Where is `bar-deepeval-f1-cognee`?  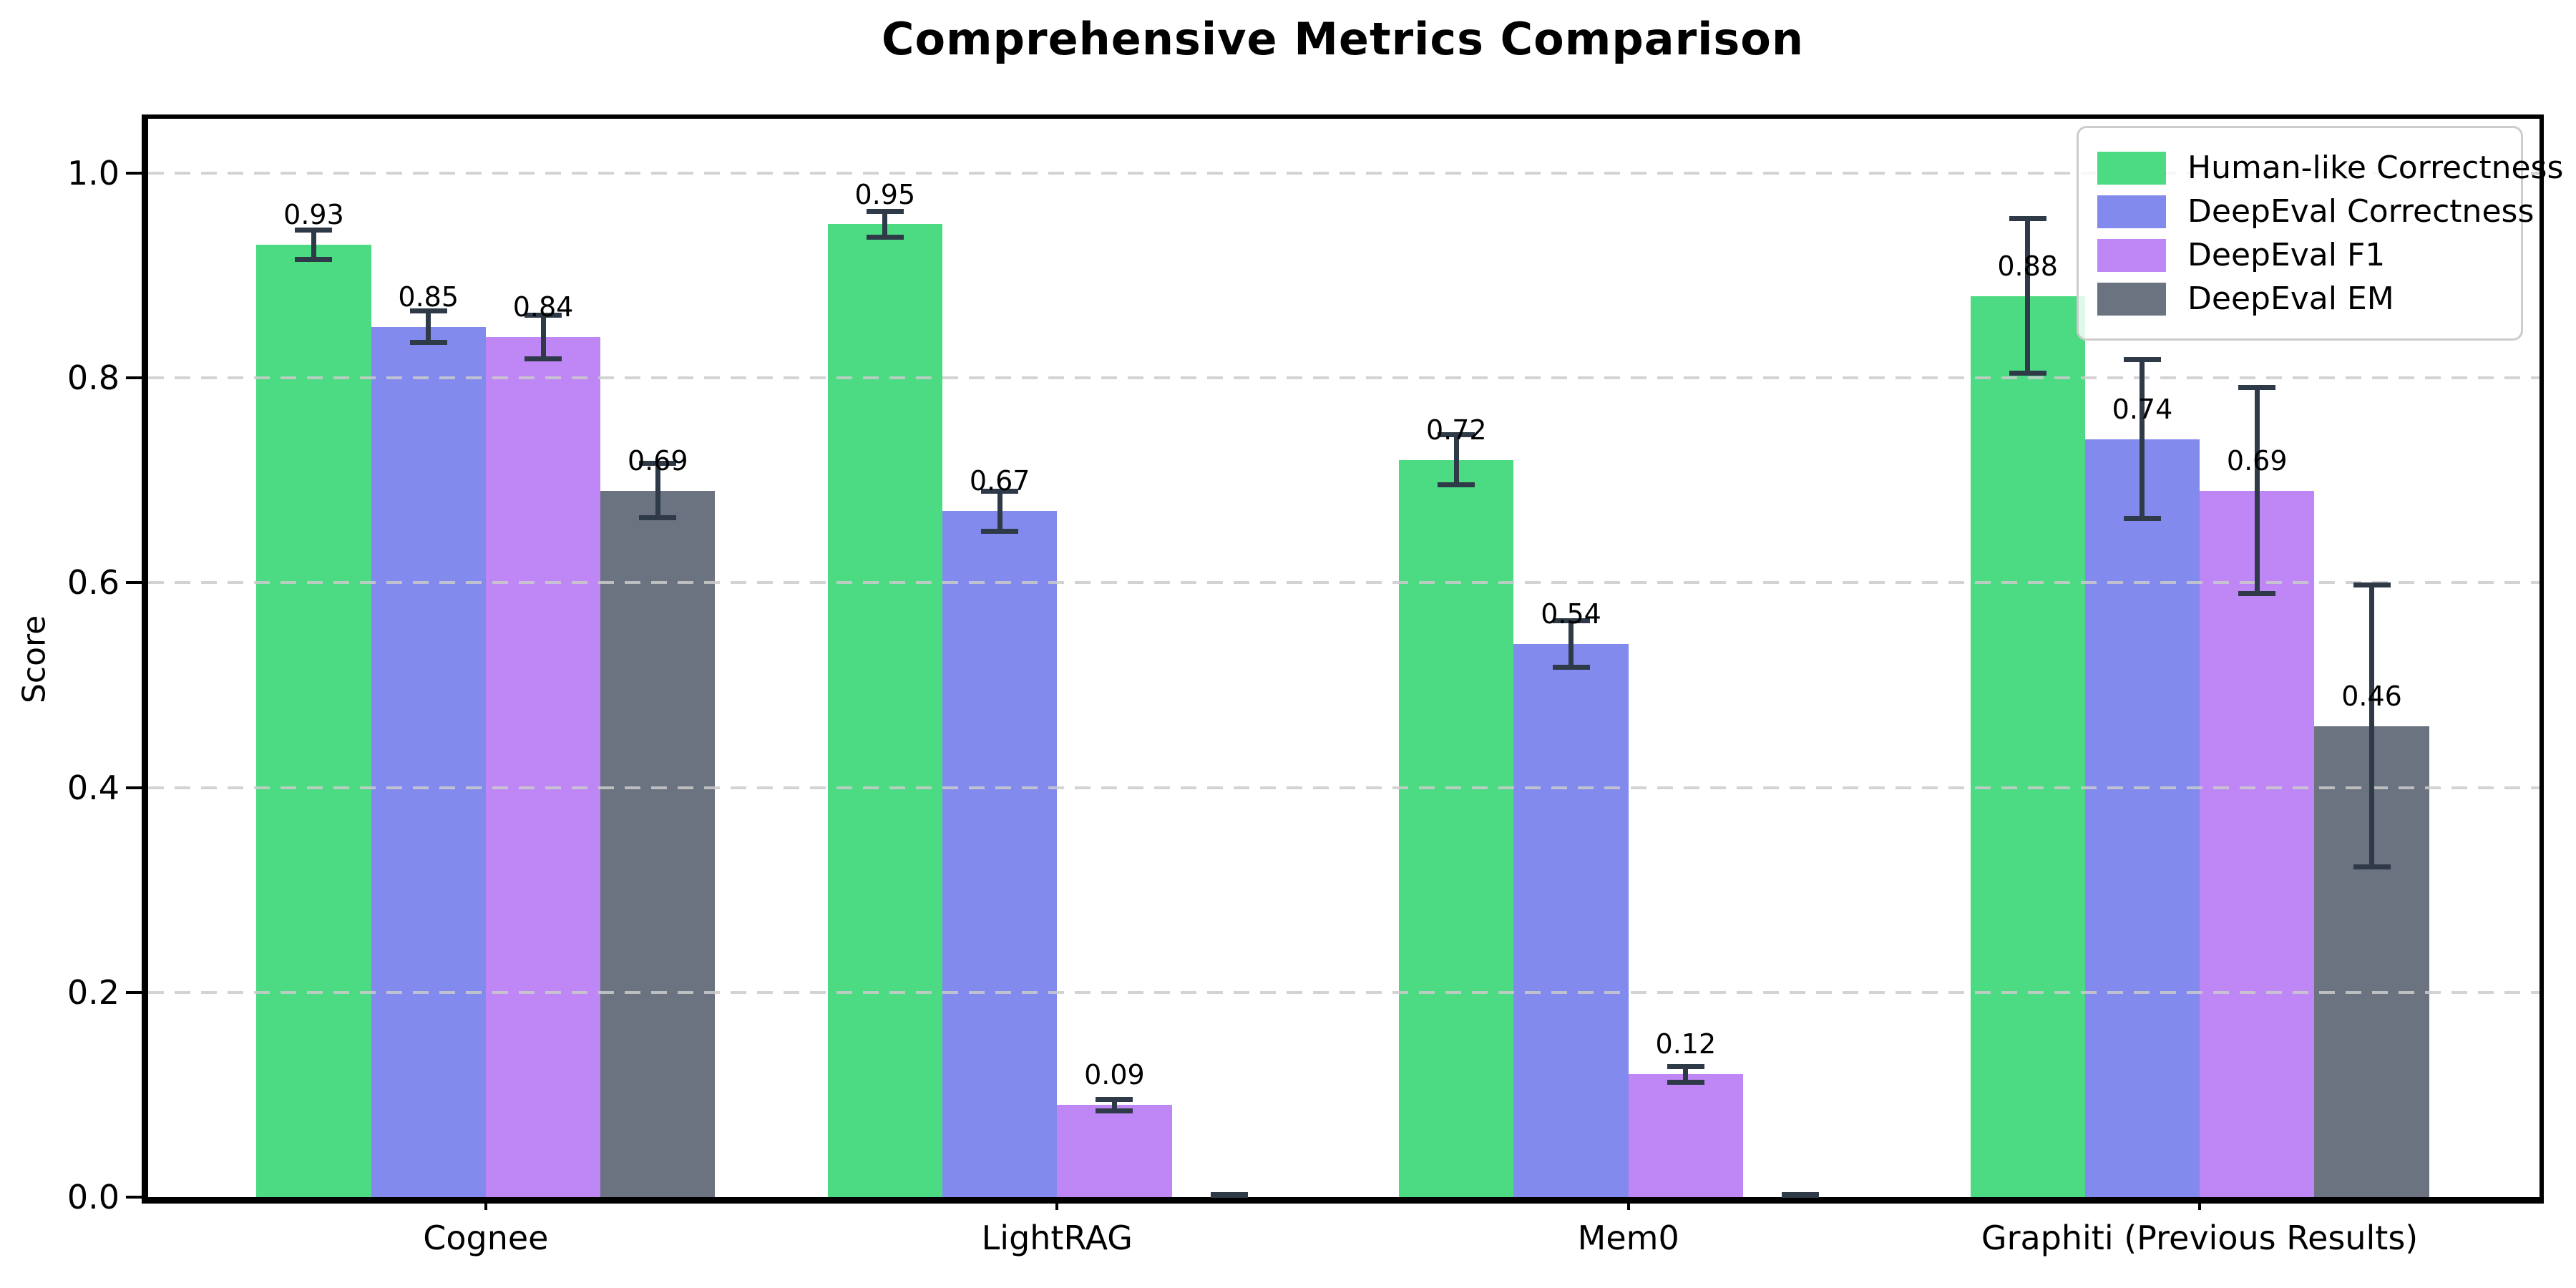
bar-deepeval-f1-cognee is located at coordinates (543, 766).